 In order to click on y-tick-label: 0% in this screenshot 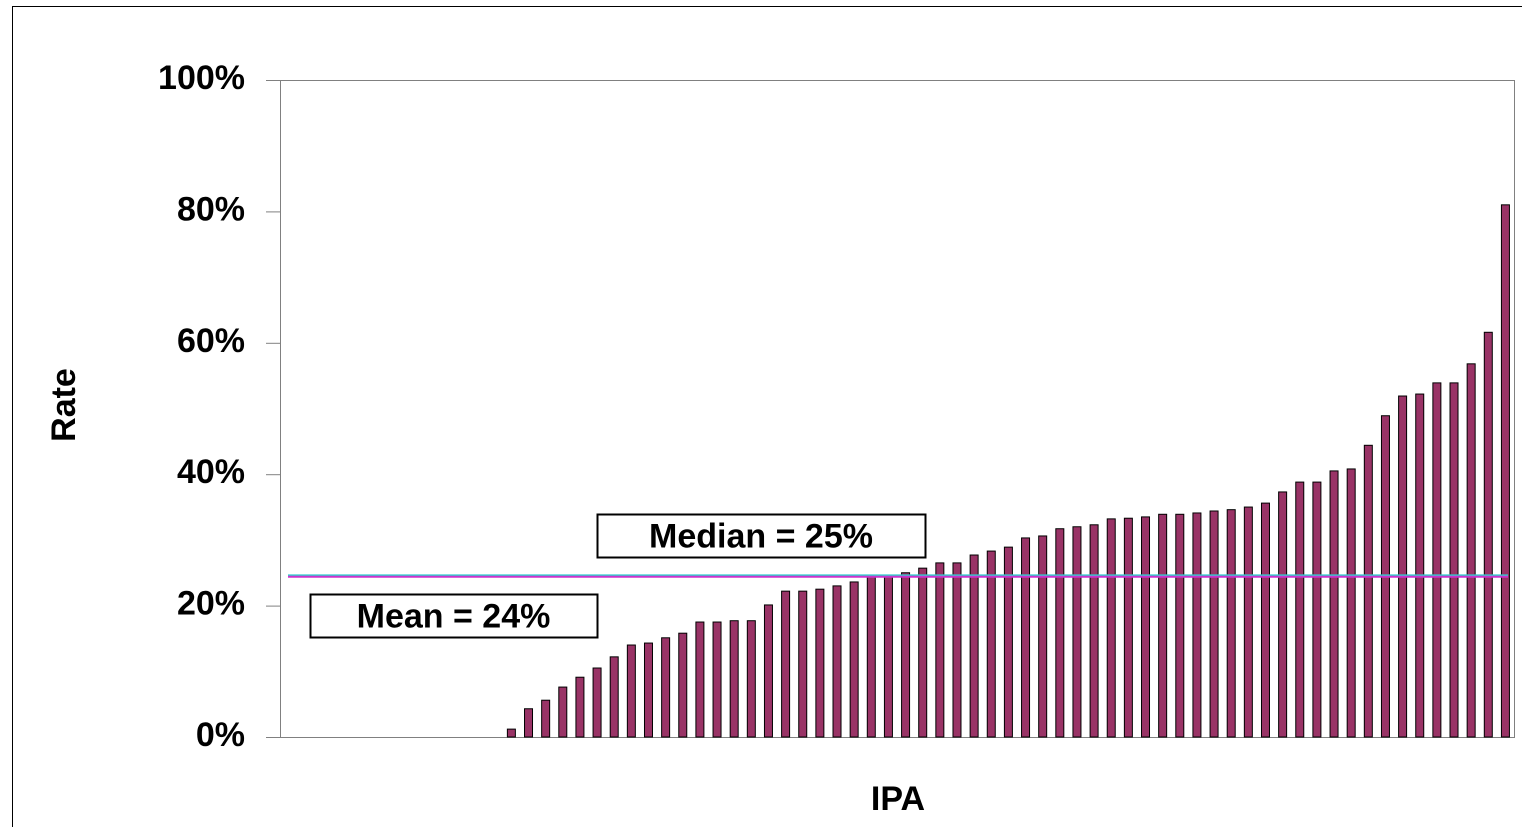, I will do `click(220, 735)`.